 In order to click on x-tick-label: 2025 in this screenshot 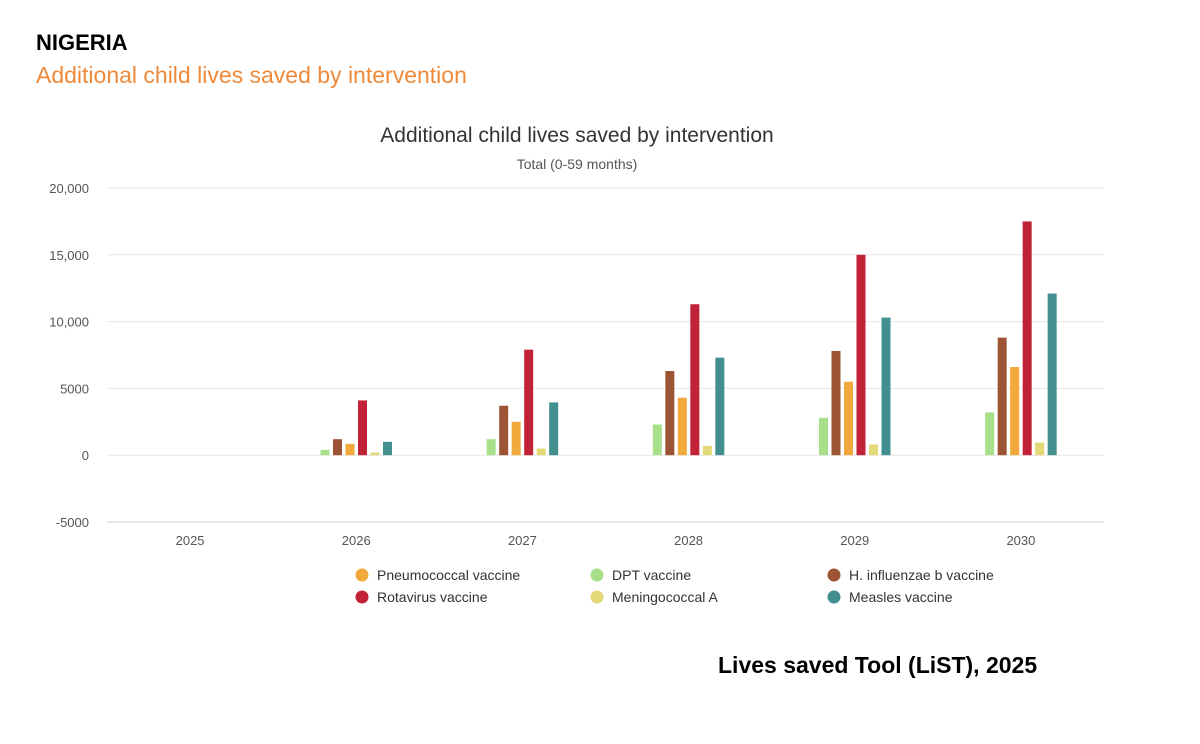, I will do `click(190, 540)`.